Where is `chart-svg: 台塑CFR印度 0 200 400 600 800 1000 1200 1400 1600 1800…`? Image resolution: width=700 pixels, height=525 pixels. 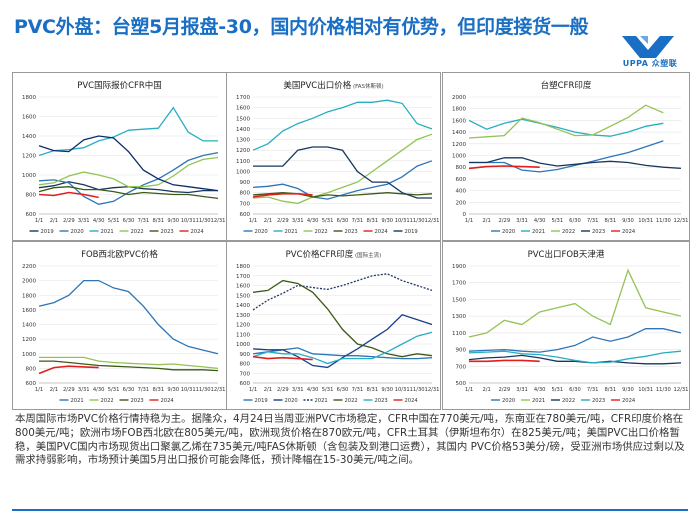
chart-svg: 台塑CFR印度 0 200 400 600 800 1000 1200 1400 1600 1800… is located at coordinates (570, 157).